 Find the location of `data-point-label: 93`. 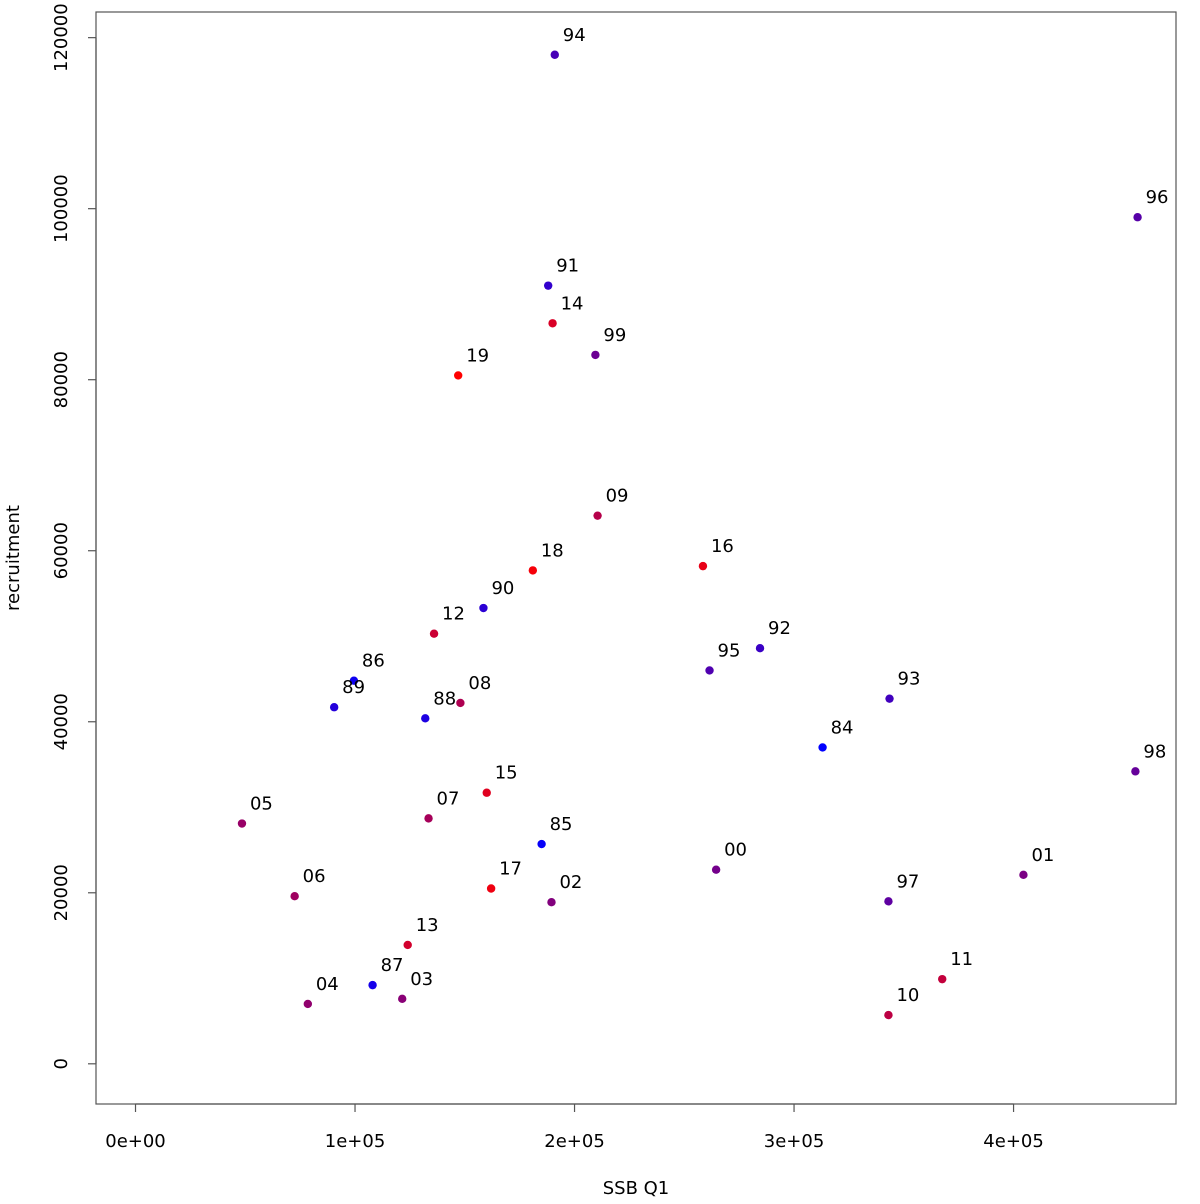

data-point-label: 93 is located at coordinates (909, 679).